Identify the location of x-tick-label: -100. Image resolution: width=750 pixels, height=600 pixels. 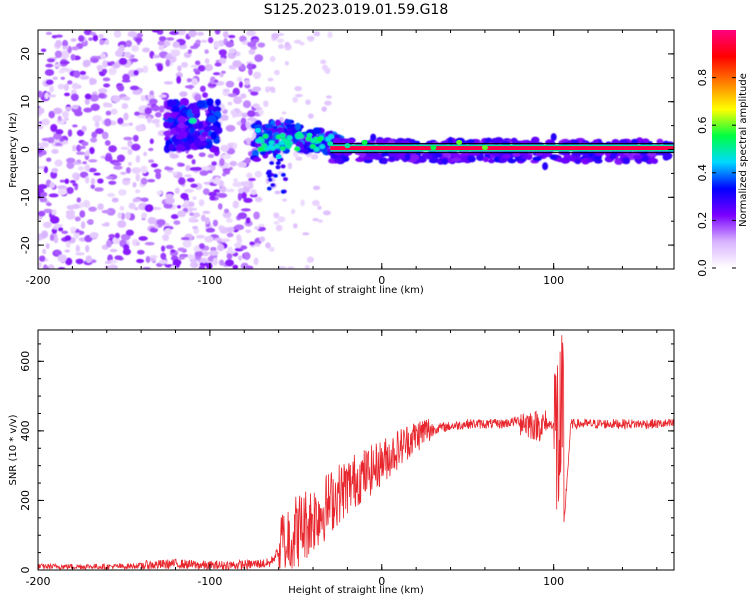
(209, 280).